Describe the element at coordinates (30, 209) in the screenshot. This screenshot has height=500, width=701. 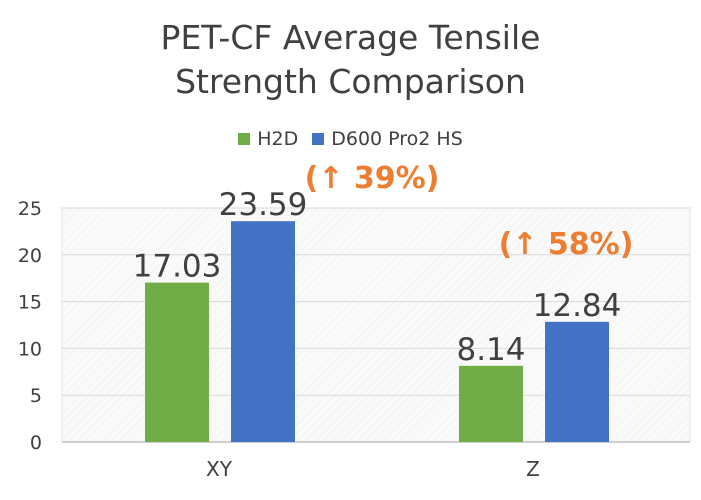
I see `y-tick-label: 25` at that location.